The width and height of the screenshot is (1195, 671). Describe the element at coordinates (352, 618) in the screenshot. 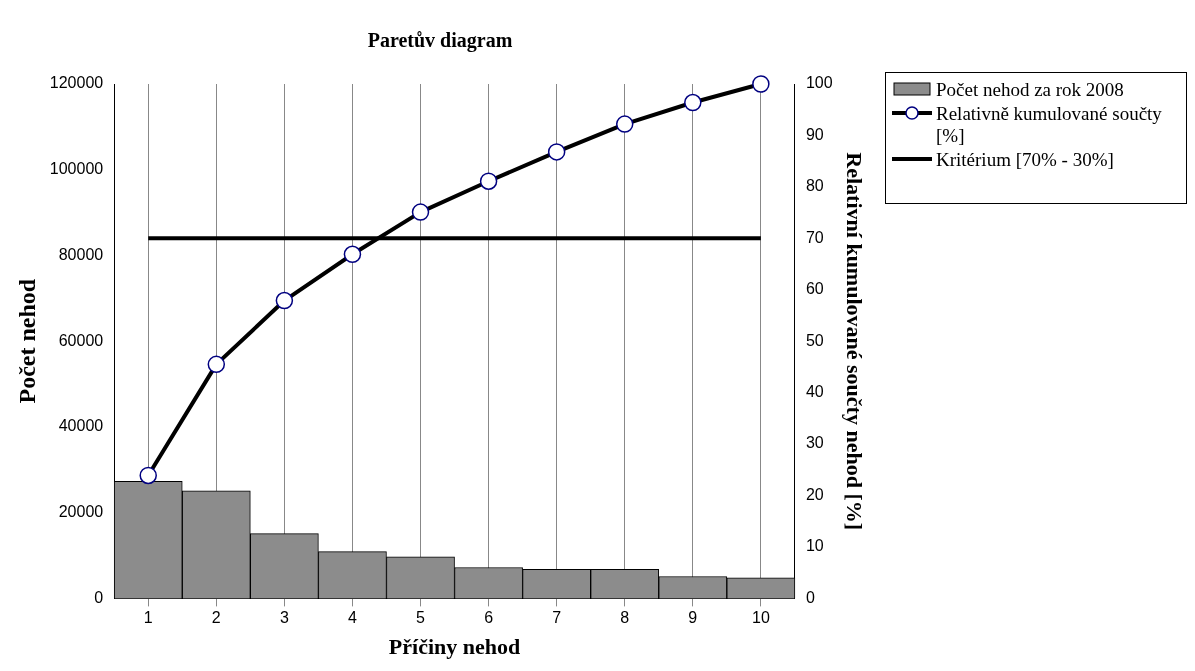

I see `x-tick-label: 4` at that location.